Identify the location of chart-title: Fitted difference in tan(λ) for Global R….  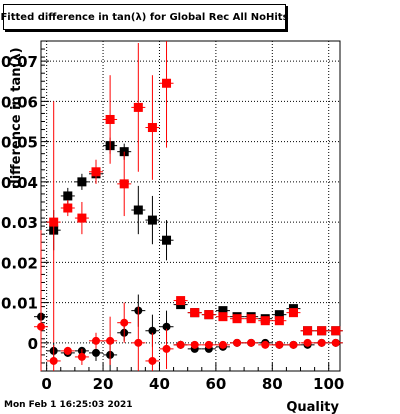
(144, 17).